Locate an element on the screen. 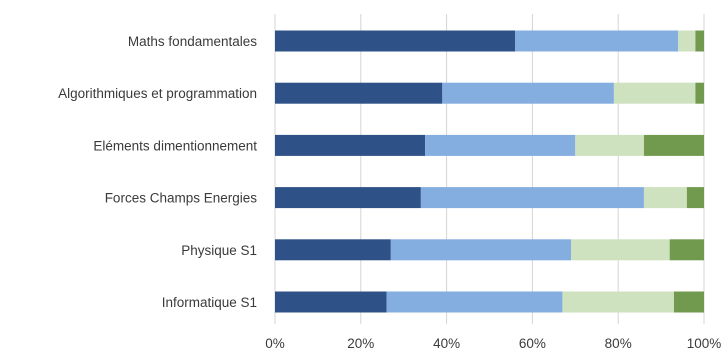 This screenshot has height=354, width=726. x-tick-label: 0% is located at coordinates (275, 343).